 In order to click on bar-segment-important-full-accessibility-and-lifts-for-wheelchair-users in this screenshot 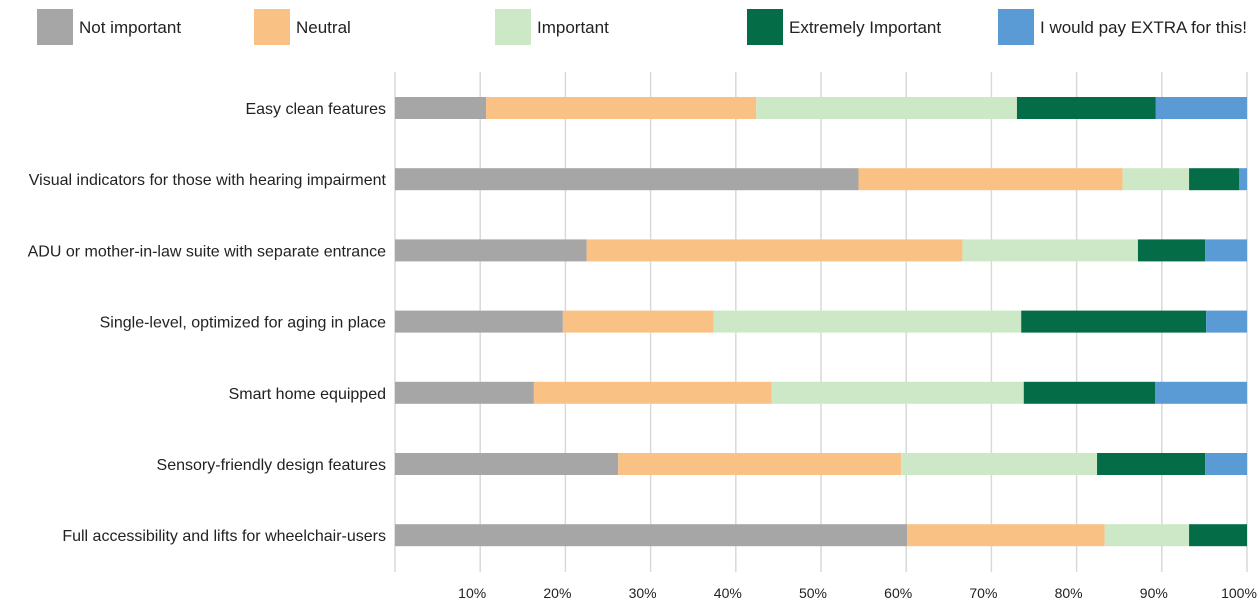, I will do `click(1147, 535)`.